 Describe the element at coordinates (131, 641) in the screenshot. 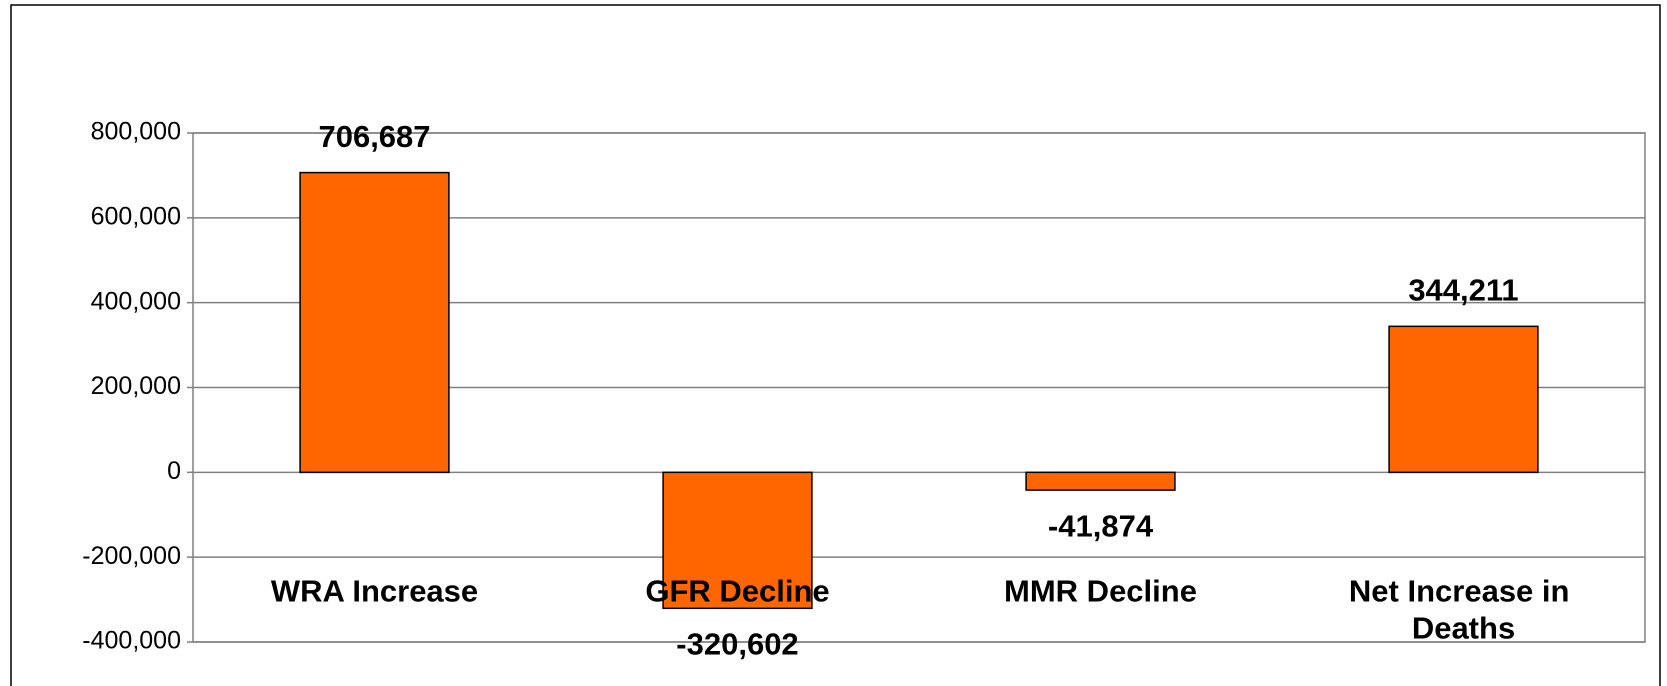

I see `y-tick-label: -400,000` at that location.